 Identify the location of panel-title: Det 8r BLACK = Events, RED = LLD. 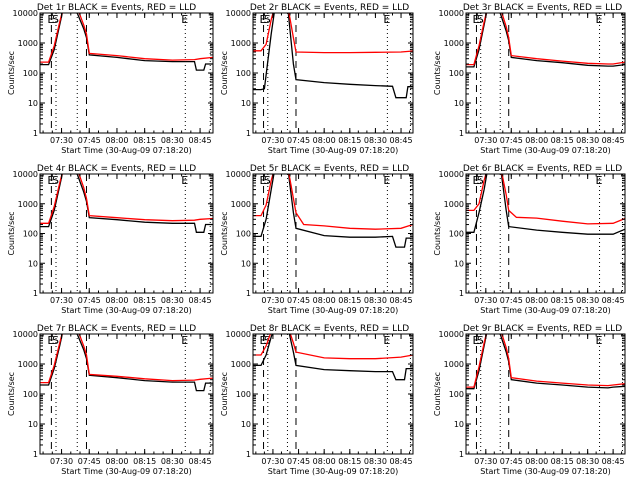
(329, 329).